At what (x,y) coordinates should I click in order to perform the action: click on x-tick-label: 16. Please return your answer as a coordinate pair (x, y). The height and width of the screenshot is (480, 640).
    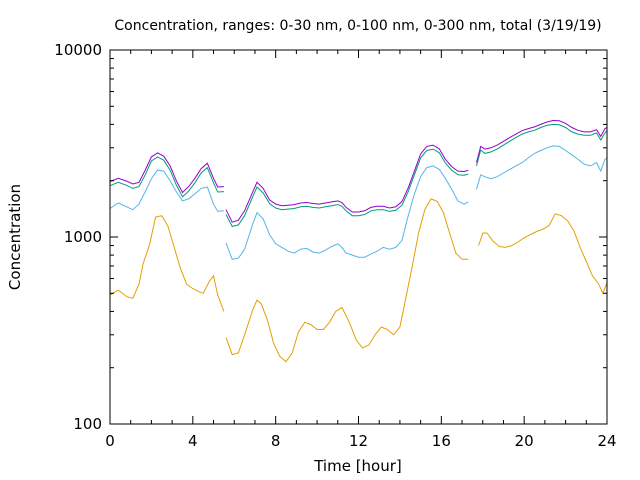
    Looking at the image, I should click on (441, 441).